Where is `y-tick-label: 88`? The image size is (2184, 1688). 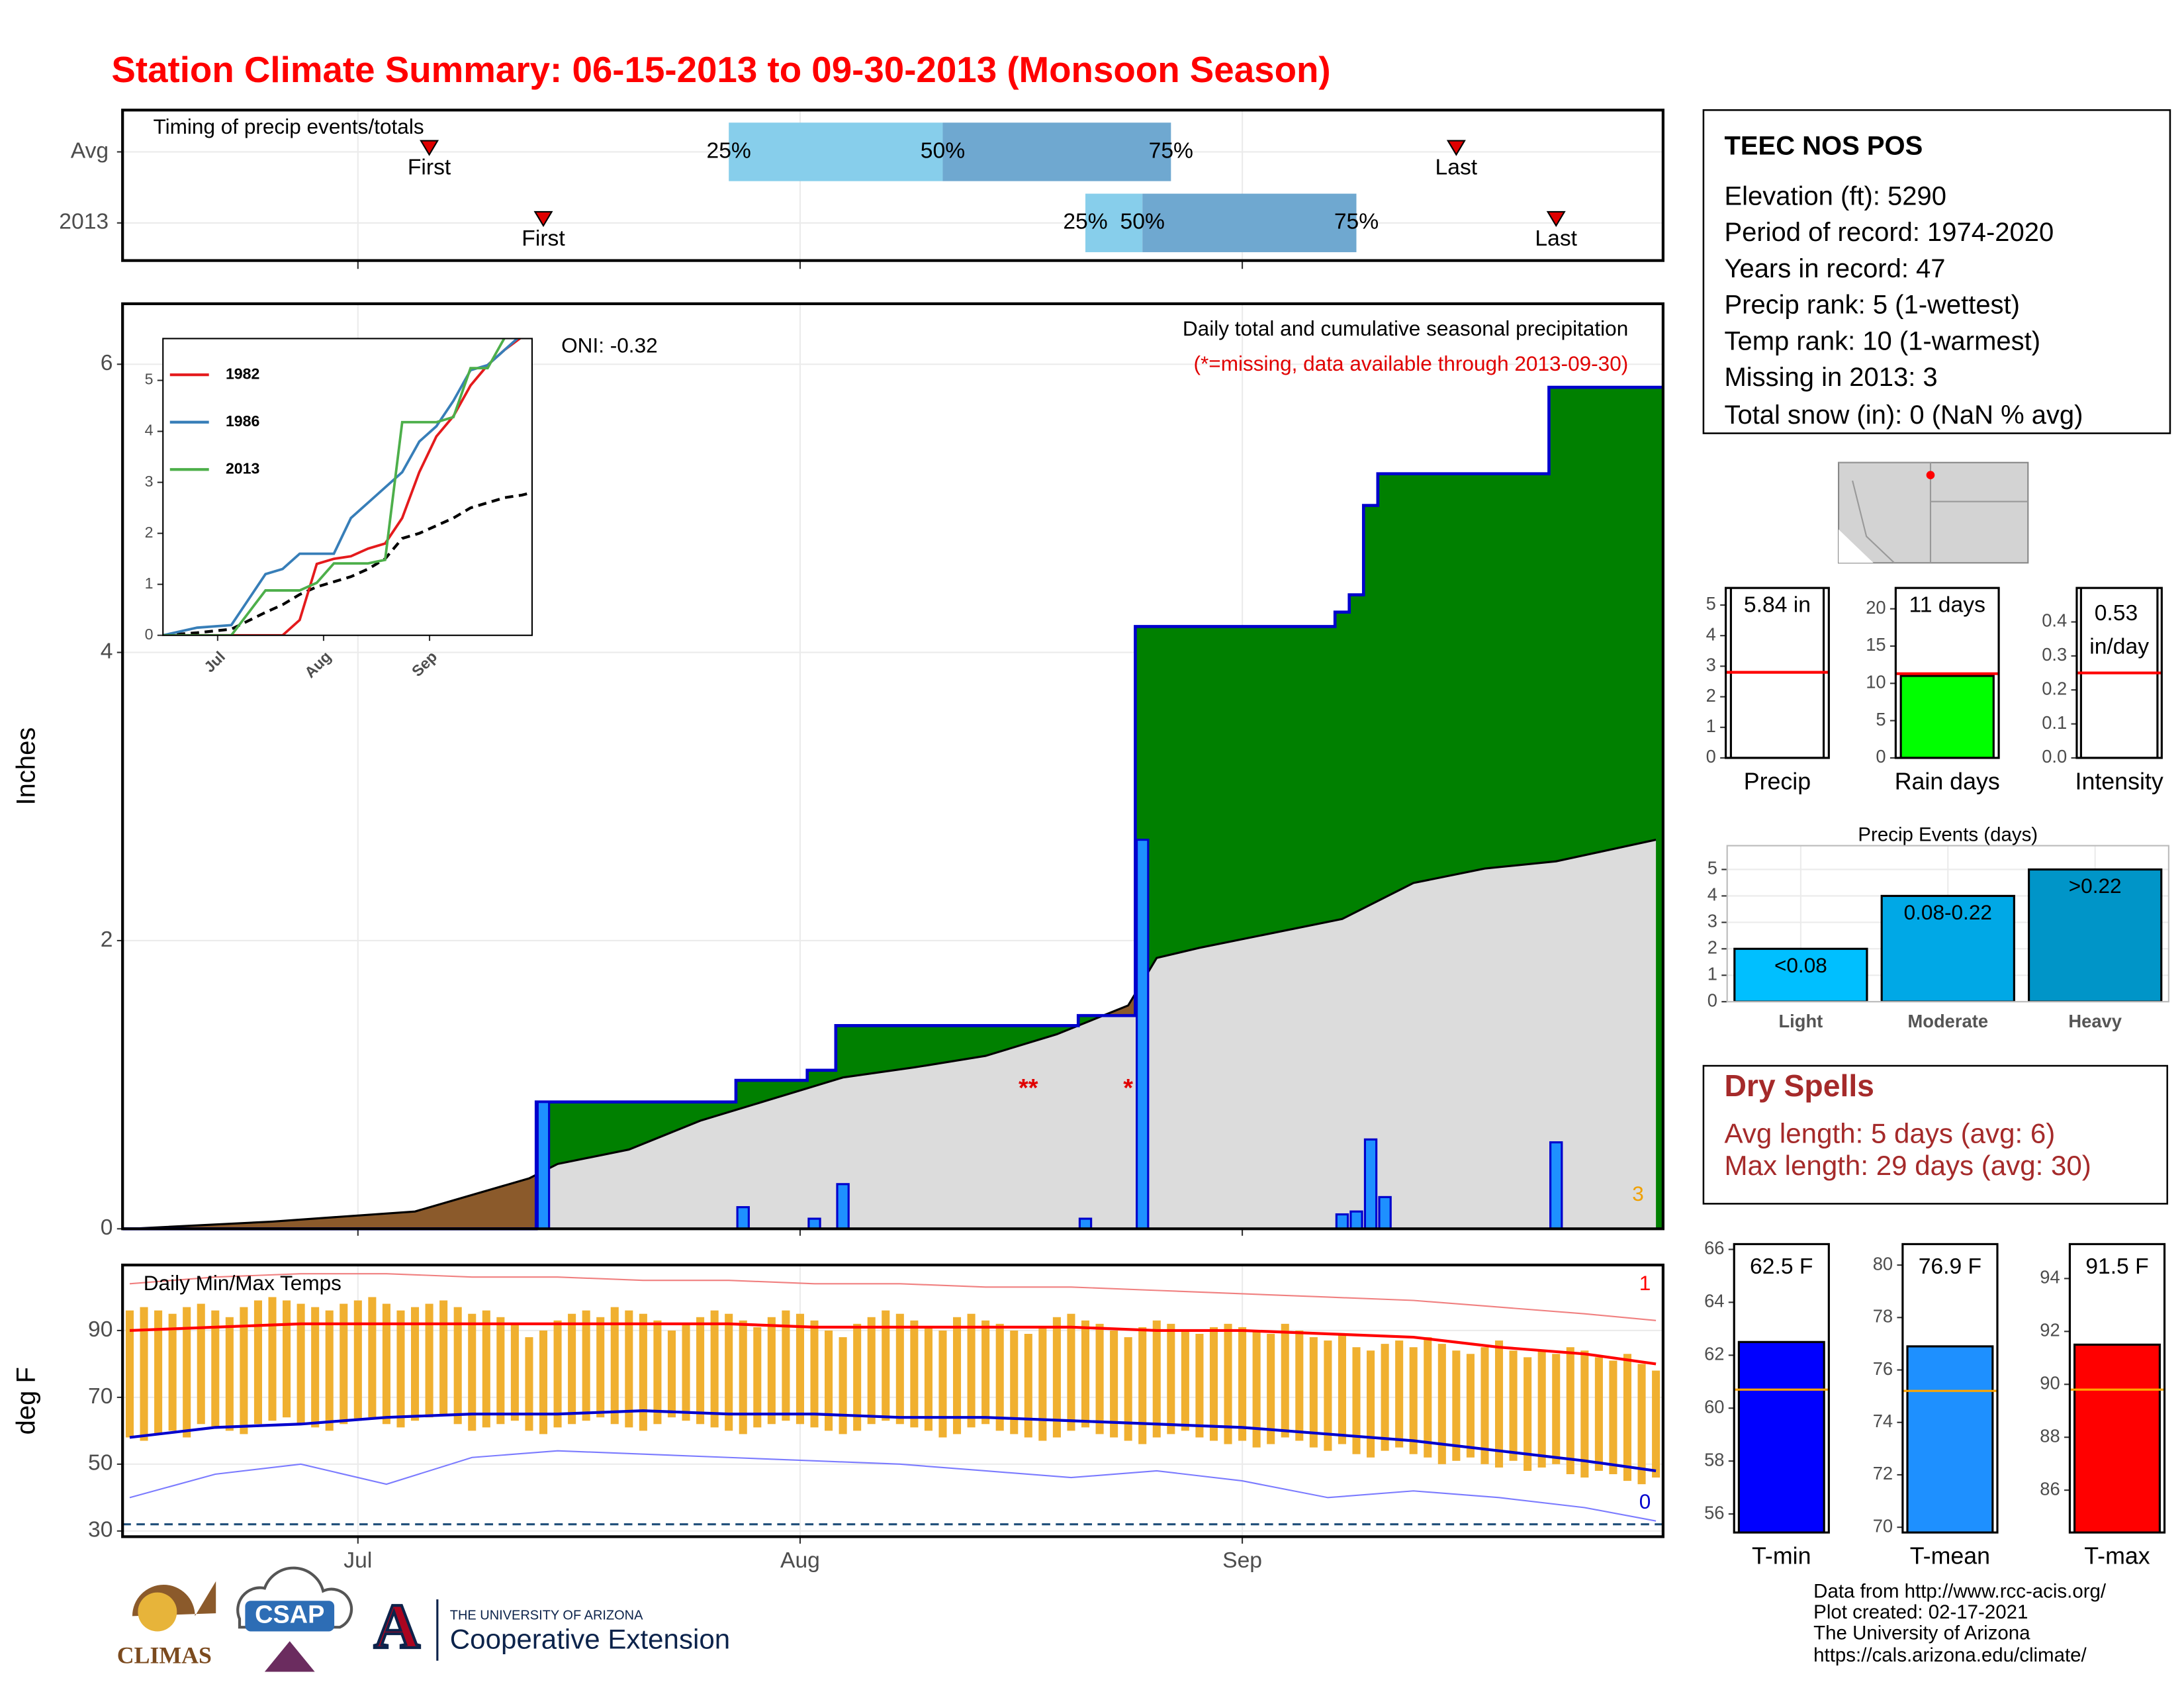
y-tick-label: 88 is located at coordinates (2050, 1435).